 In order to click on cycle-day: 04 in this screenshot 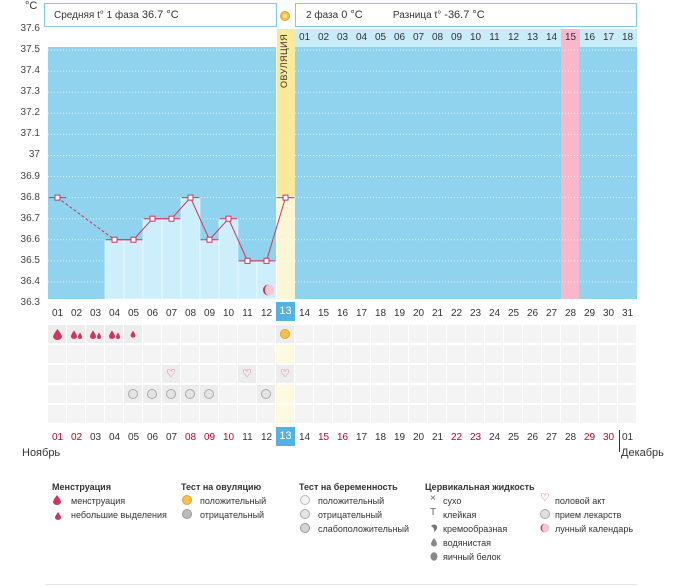, I will do `click(361, 37)`.